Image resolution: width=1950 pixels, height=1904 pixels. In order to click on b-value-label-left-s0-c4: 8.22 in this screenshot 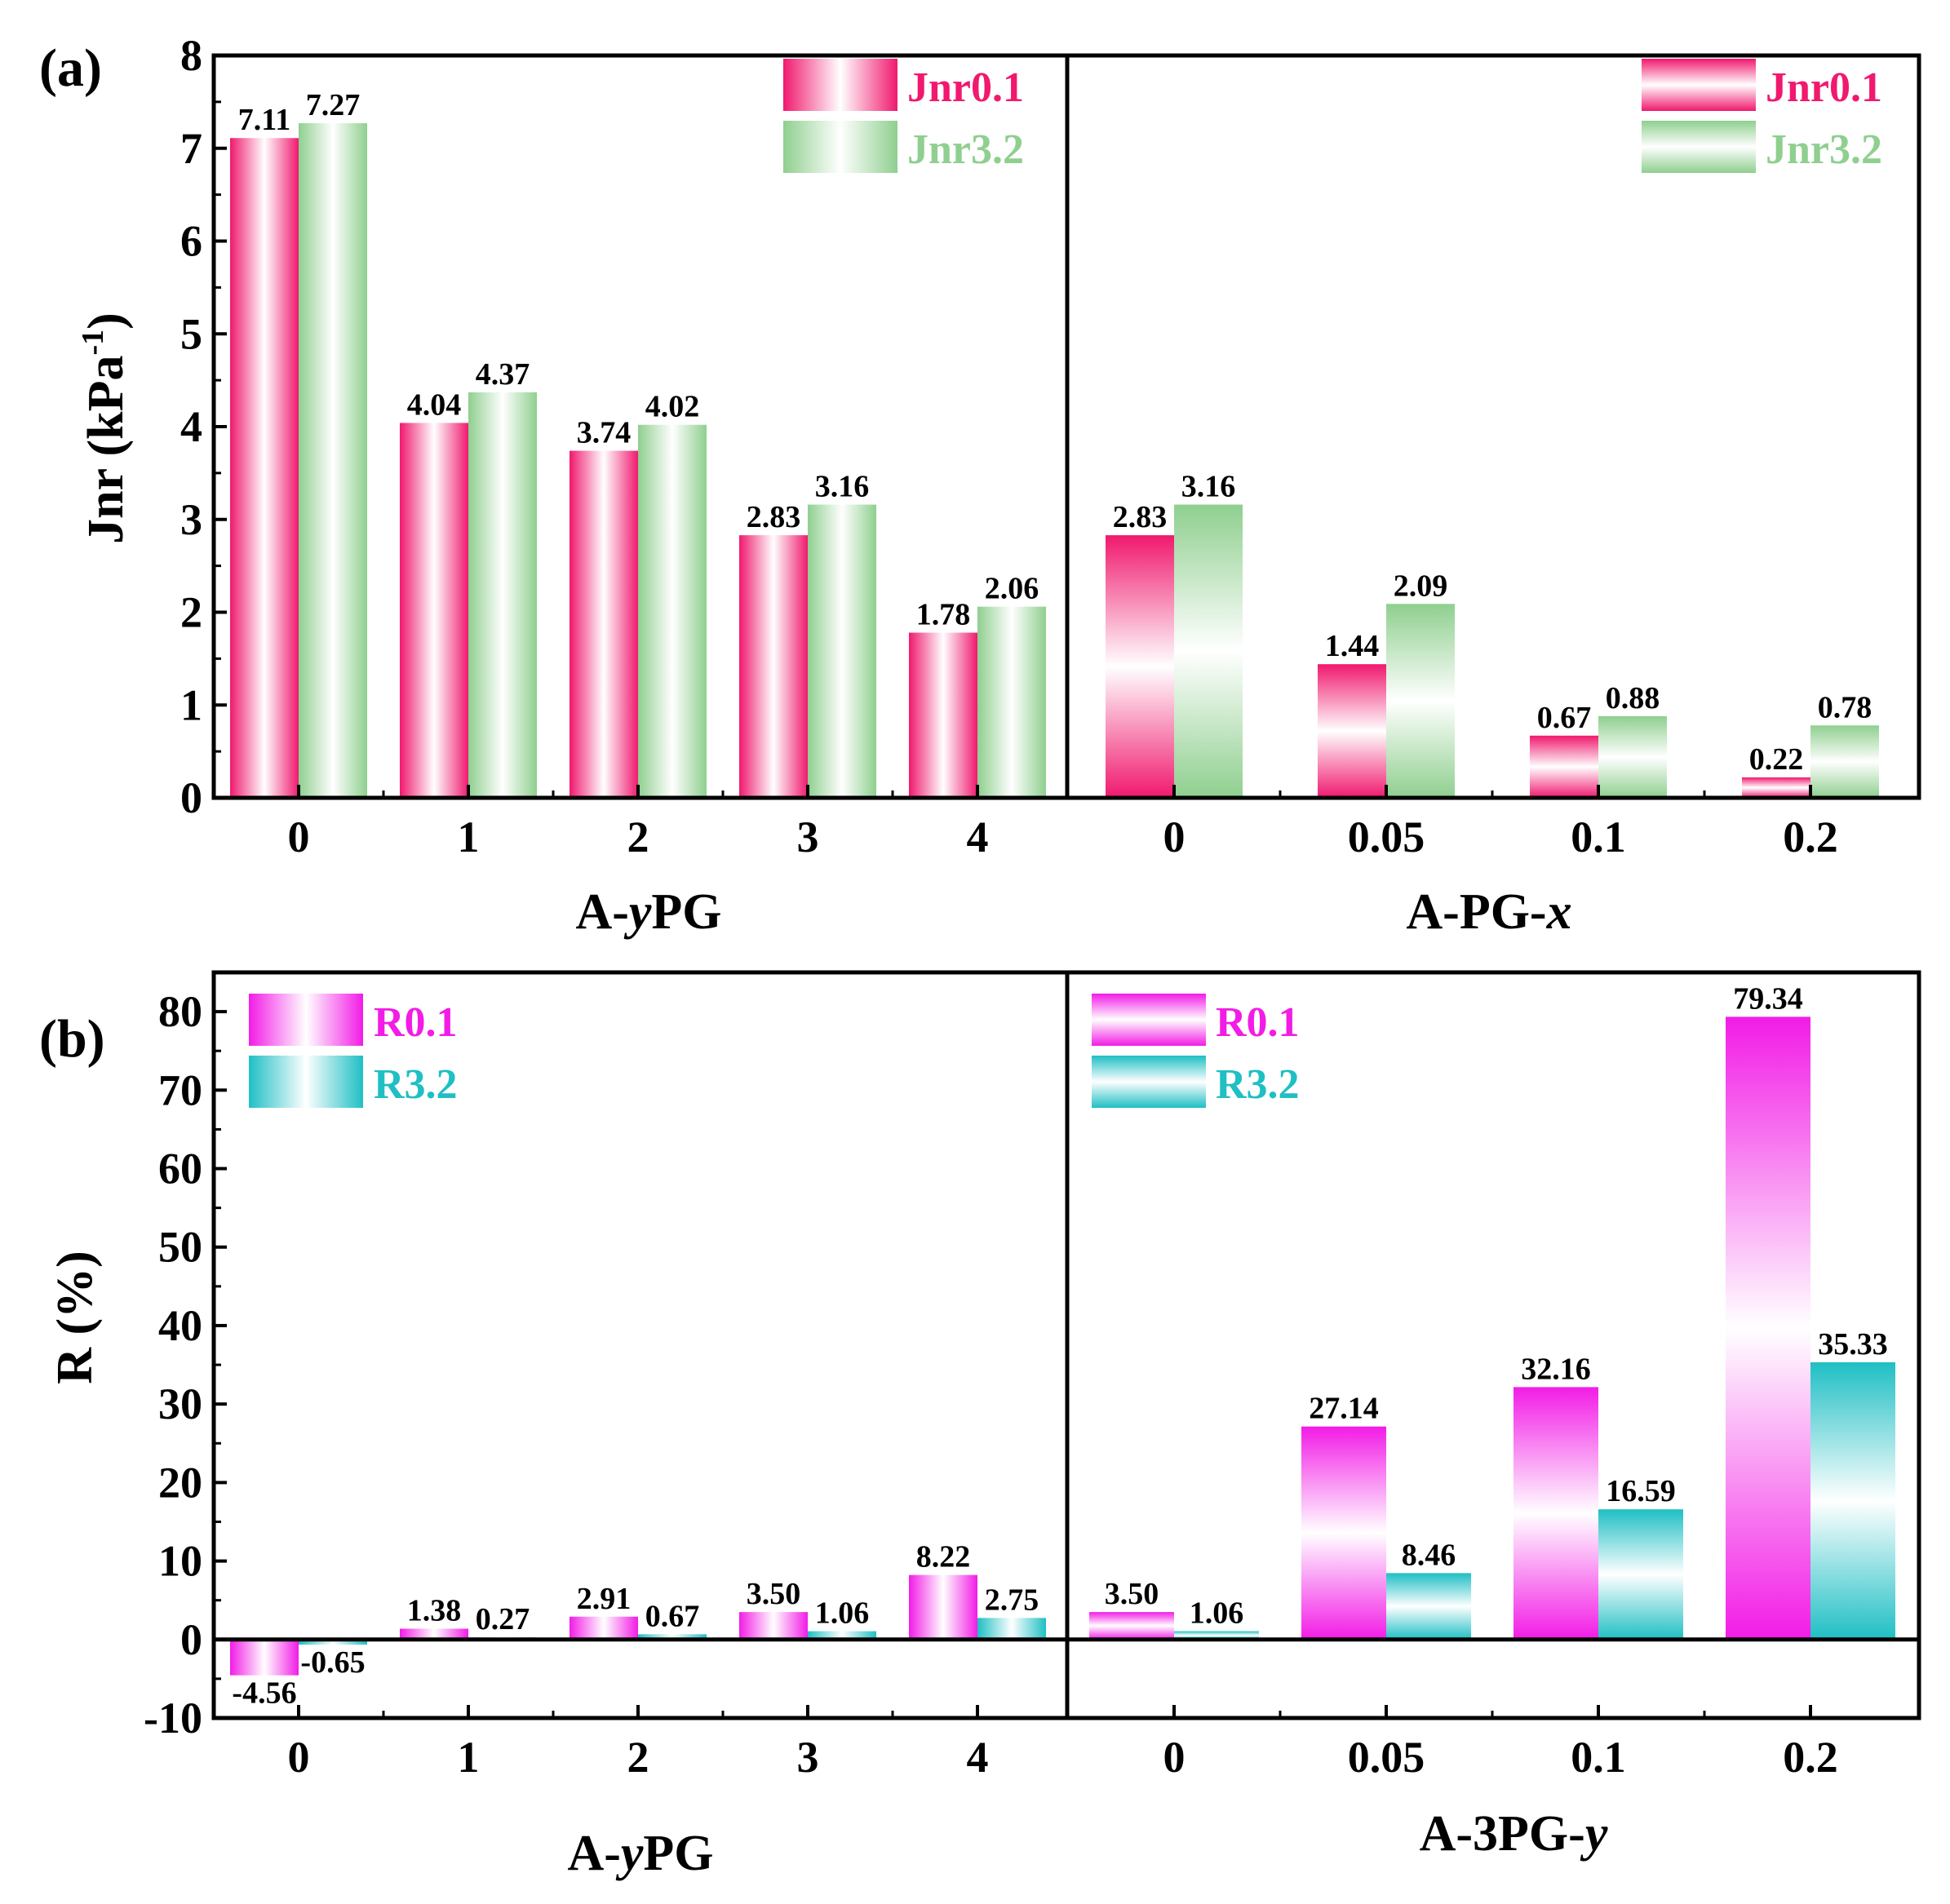, I will do `click(943, 1557)`.